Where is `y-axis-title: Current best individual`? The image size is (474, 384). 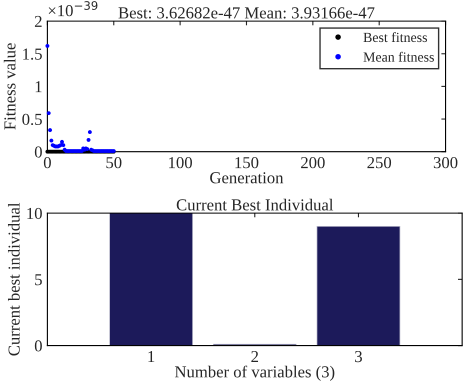
y-axis-title: Current best individual is located at coordinates (14, 279).